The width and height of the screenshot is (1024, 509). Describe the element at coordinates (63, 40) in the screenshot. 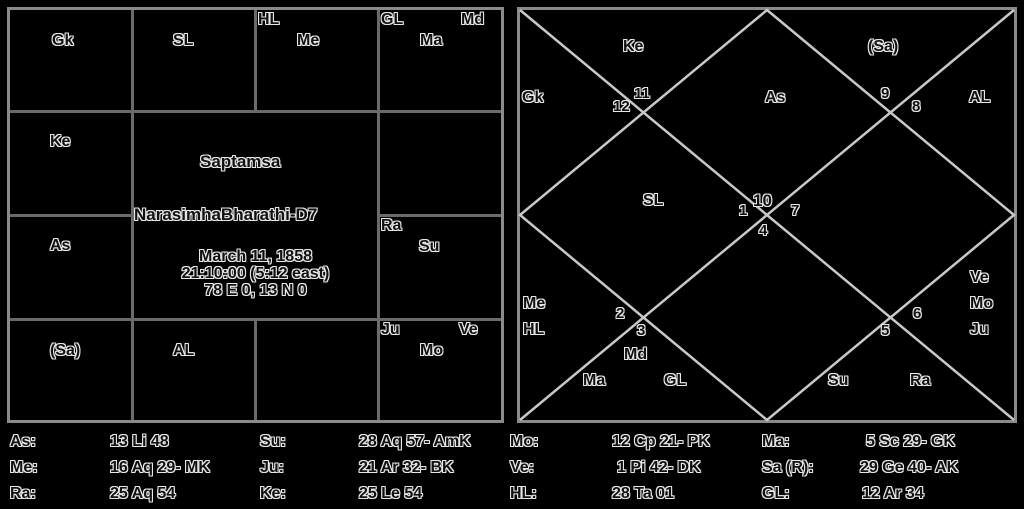

I see `house-planet: Gk` at that location.